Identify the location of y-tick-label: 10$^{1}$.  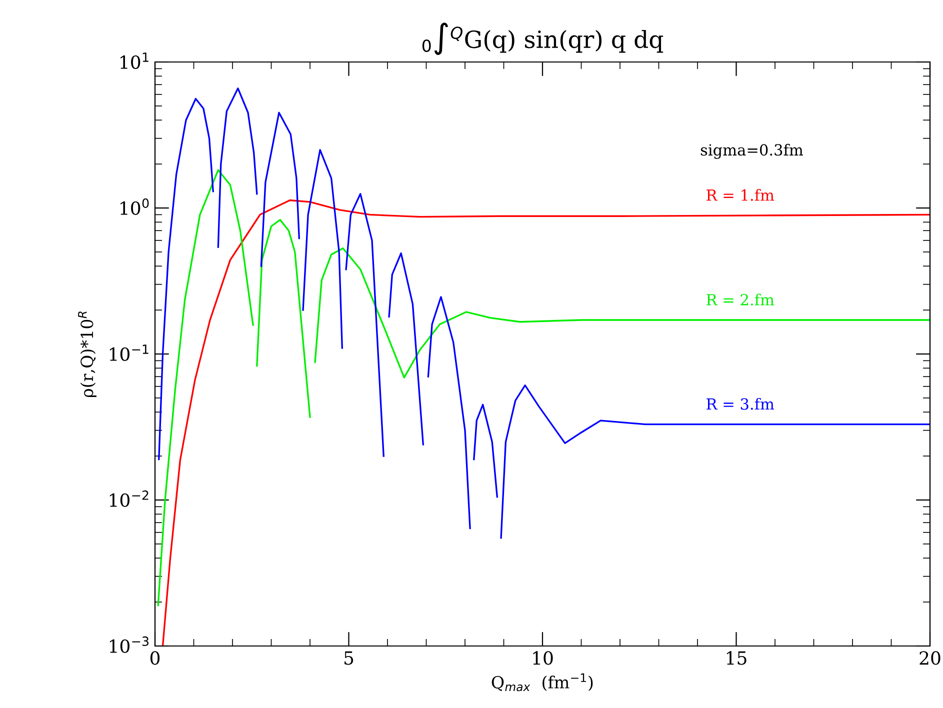
(134, 60).